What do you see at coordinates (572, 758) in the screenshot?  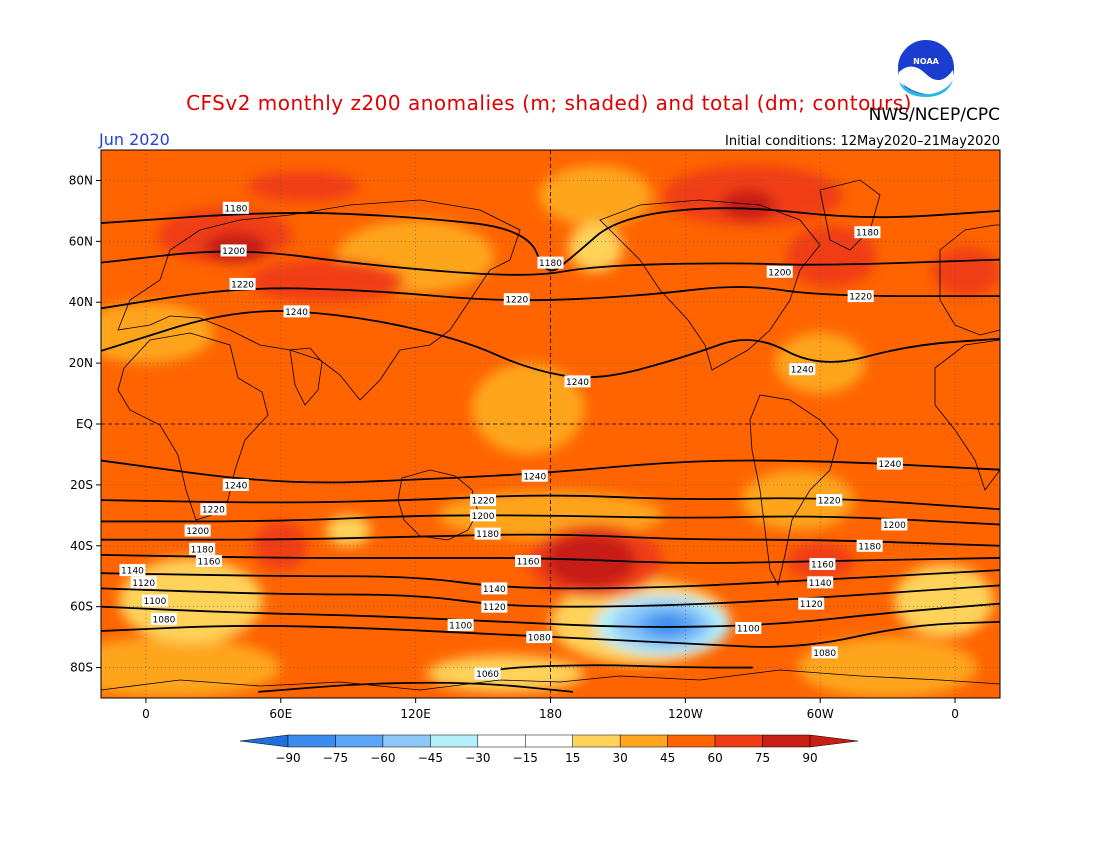 I see `colorbar-tick-label: 15` at bounding box center [572, 758].